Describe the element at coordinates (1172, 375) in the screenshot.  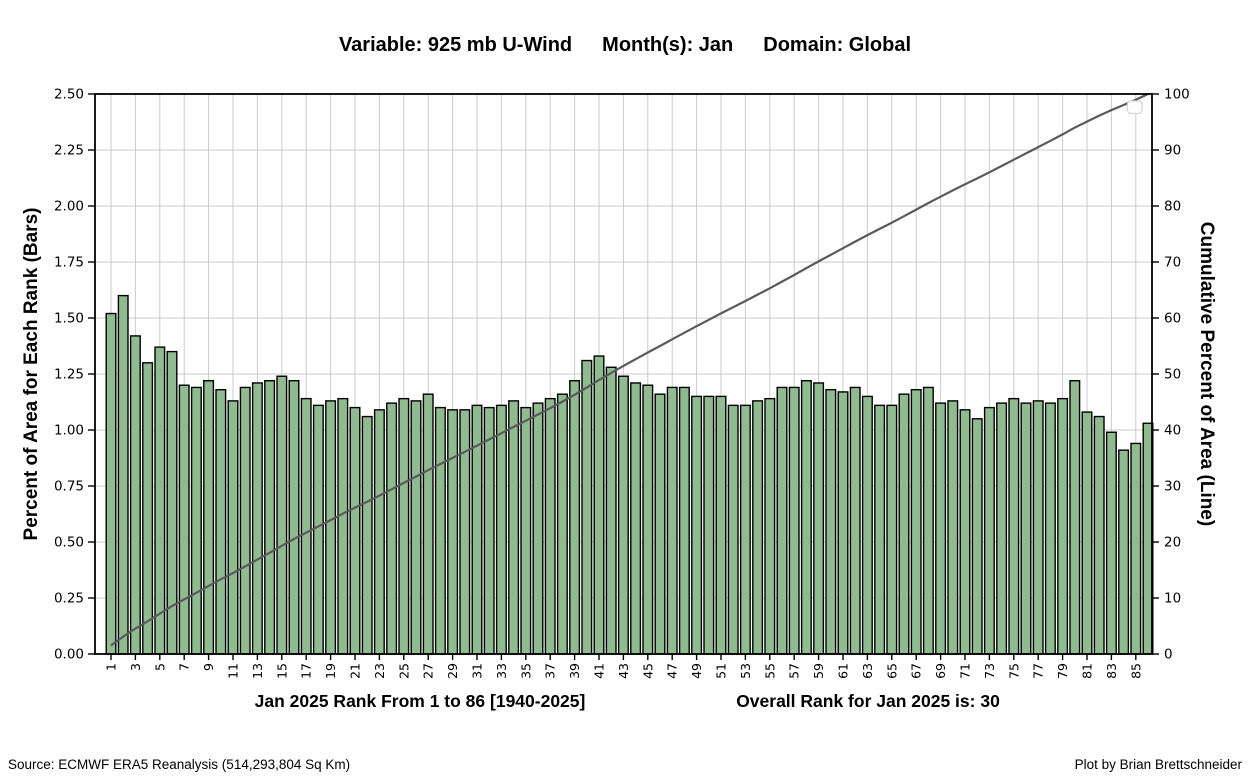
I see `y-tick-label-right: 50` at that location.